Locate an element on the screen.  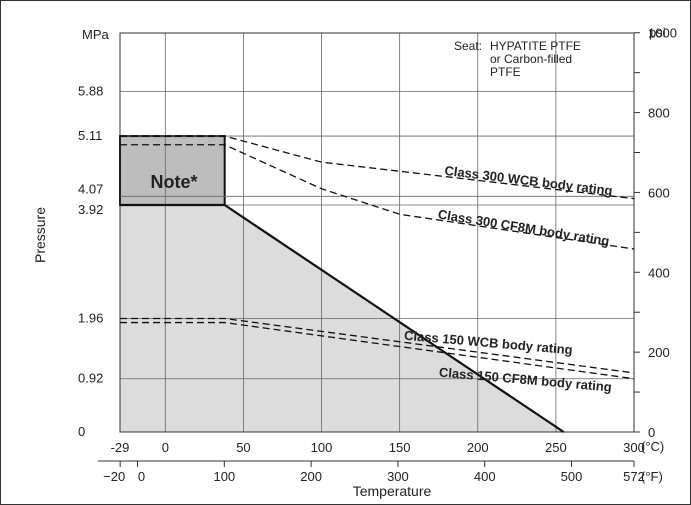
x-tick-label-celsius: 50 is located at coordinates (243, 447).